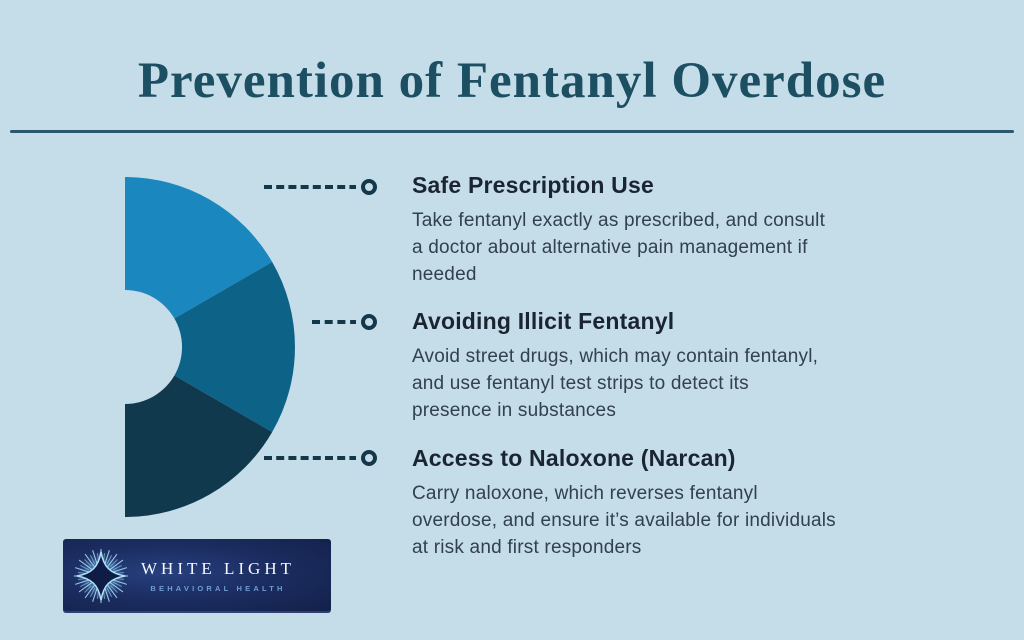 This screenshot has width=1024, height=640. I want to click on donut-segment-naloxone-access, so click(199, 446).